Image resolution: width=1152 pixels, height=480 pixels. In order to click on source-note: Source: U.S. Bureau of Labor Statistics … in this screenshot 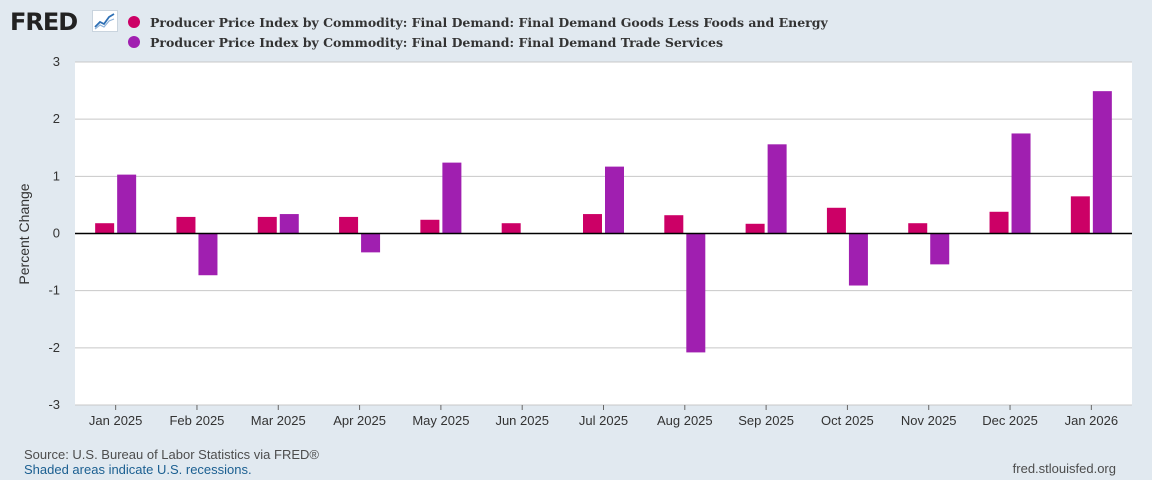, I will do `click(171, 454)`.